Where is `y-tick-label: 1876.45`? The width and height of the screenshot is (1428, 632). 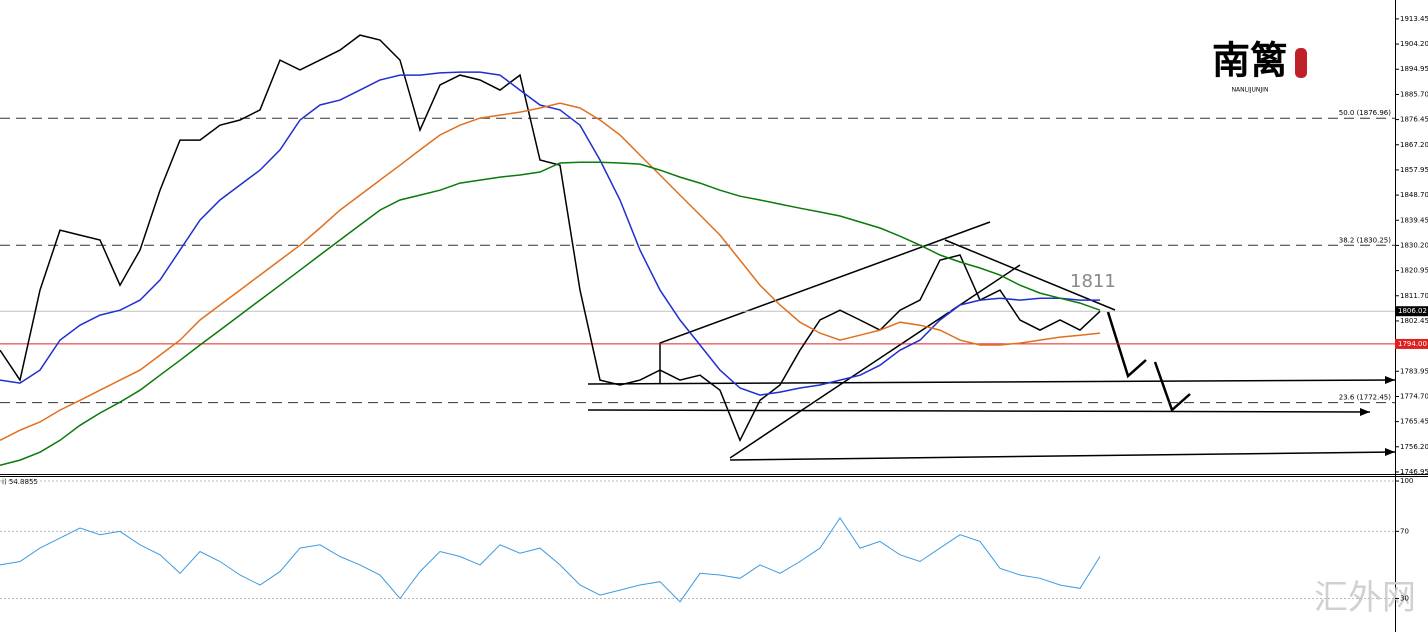 y-tick-label: 1876.45 is located at coordinates (1414, 120).